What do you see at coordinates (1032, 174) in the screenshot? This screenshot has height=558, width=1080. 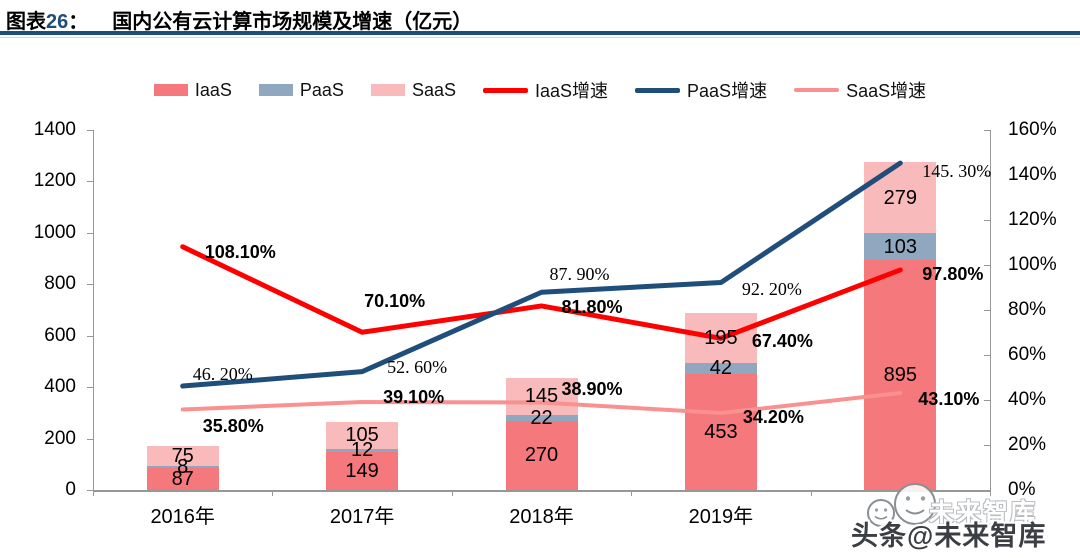 I see `y-axis-label-right: 140%` at bounding box center [1032, 174].